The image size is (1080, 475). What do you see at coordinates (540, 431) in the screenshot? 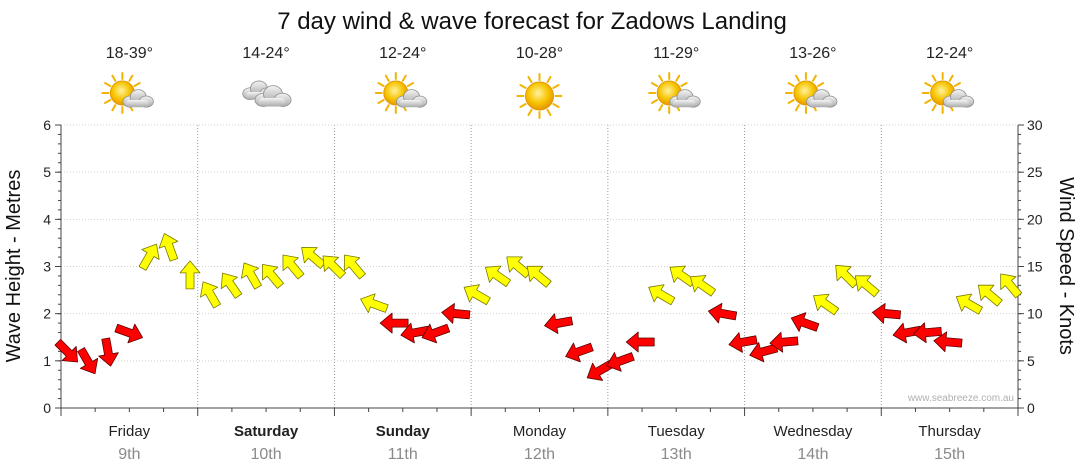
I see `day-name-label: Monday` at bounding box center [540, 431].